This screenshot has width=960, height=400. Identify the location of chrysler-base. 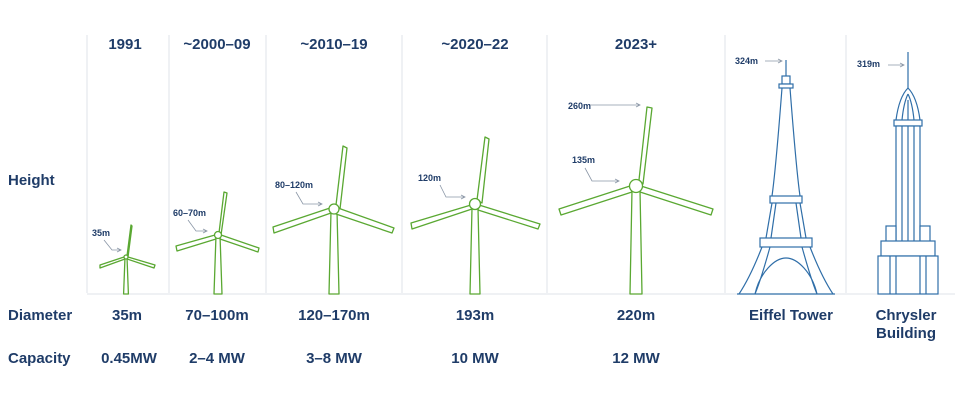
(908, 275).